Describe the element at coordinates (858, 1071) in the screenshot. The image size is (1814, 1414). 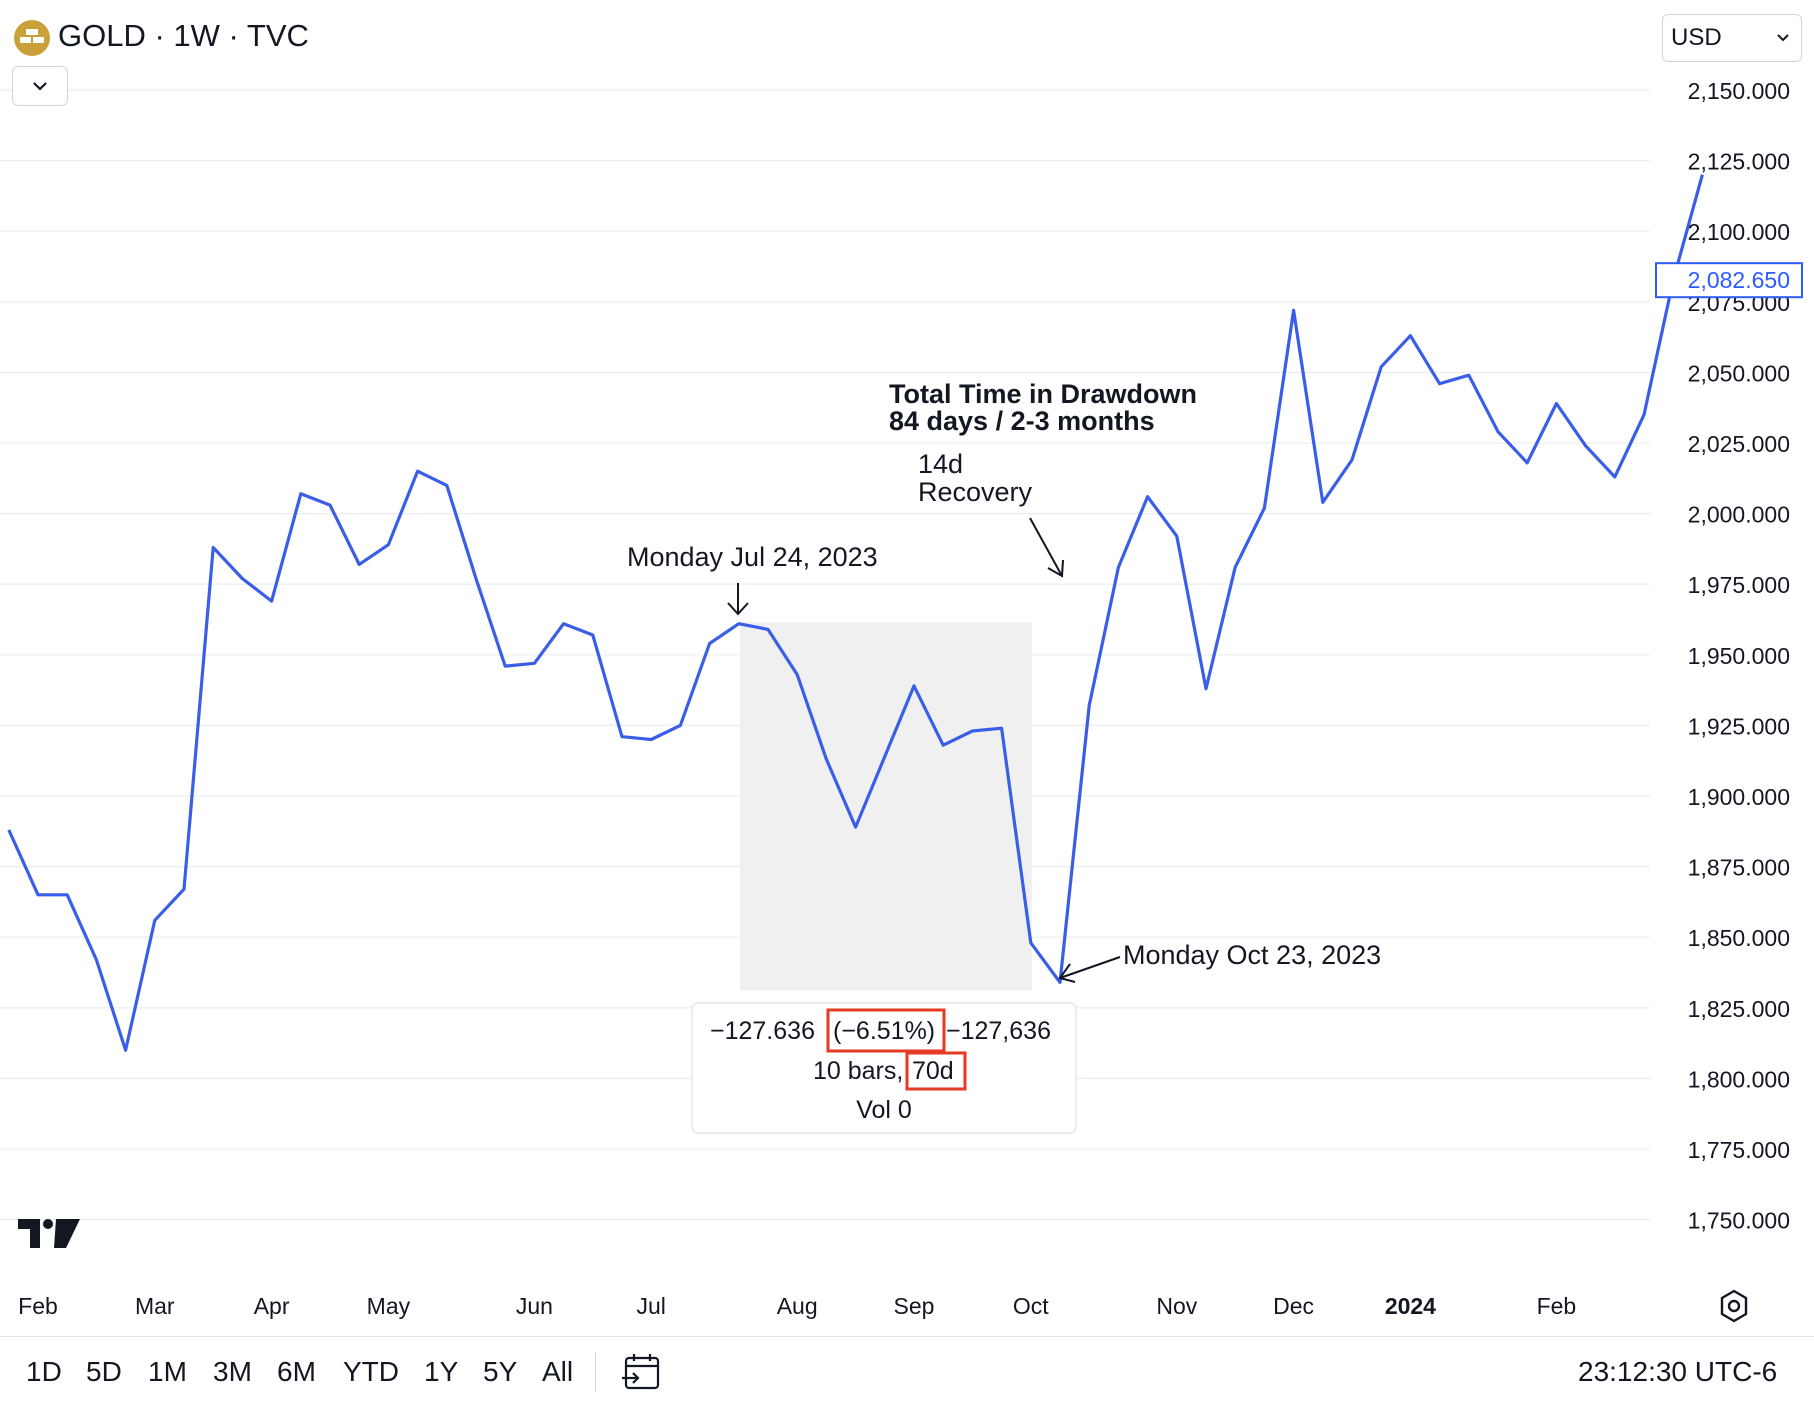
I see `measure-bars: 10 bars,` at that location.